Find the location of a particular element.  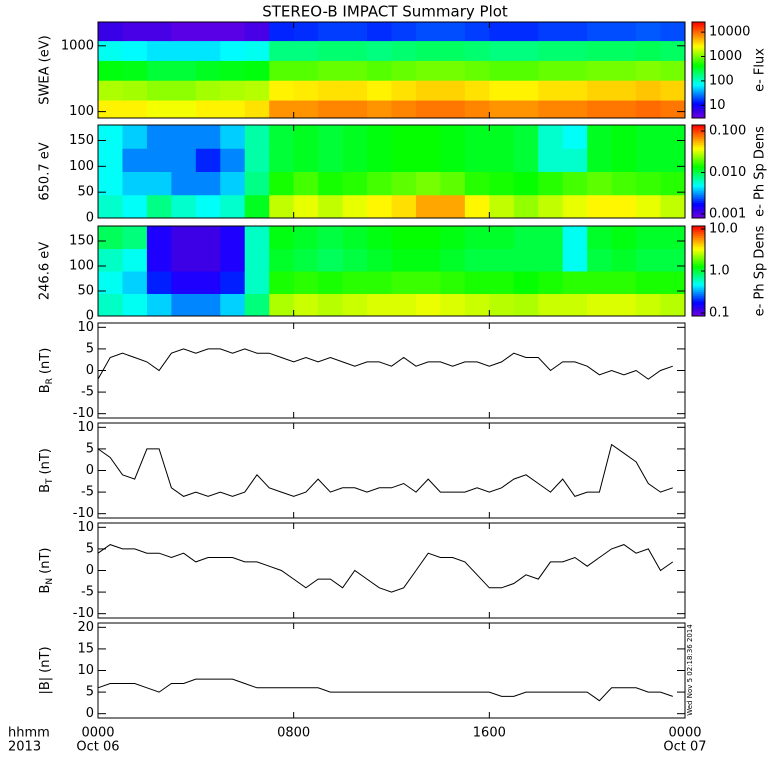

field-line is located at coordinates (385, 690).